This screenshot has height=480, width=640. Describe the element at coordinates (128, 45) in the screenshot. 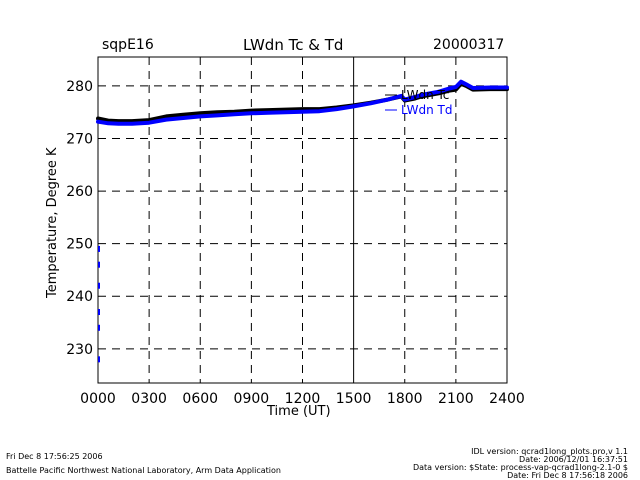

I see `site-label: sqpE16` at that location.